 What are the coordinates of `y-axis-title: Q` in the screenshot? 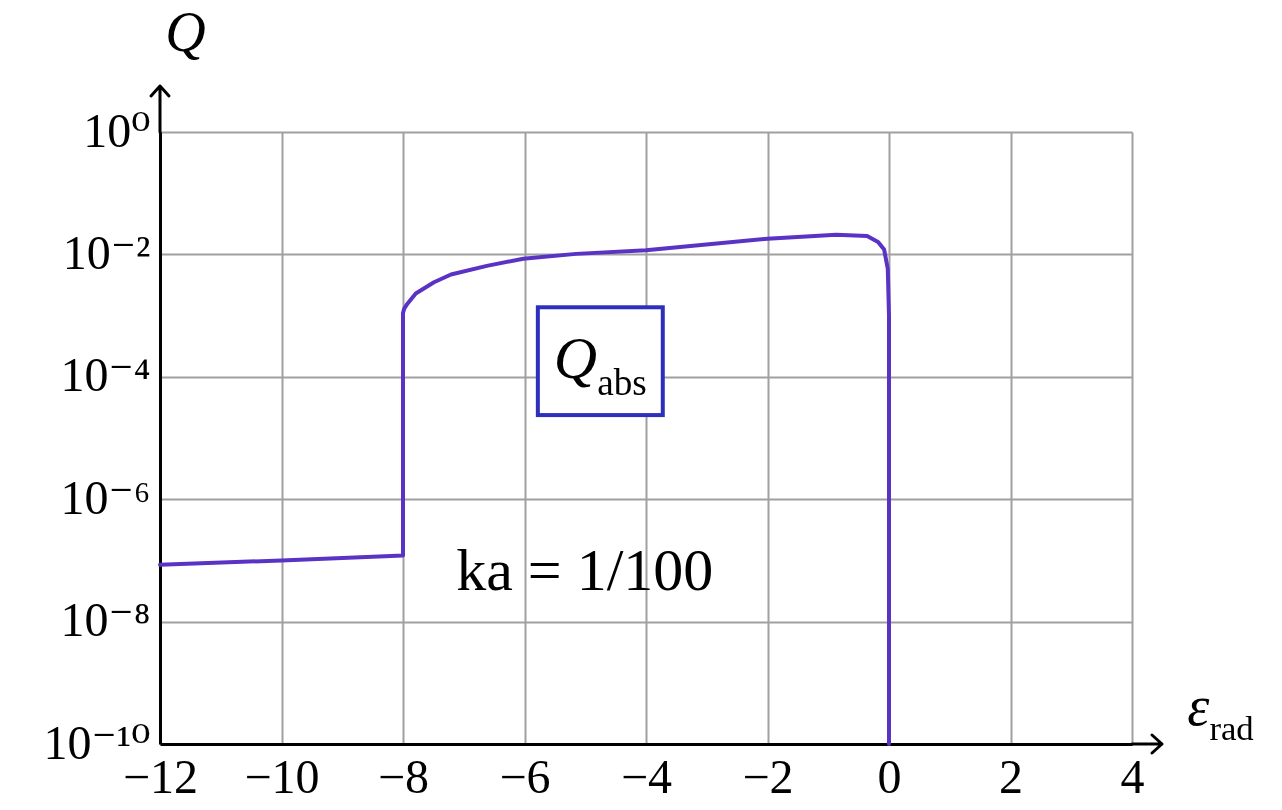 It's located at (185, 31).